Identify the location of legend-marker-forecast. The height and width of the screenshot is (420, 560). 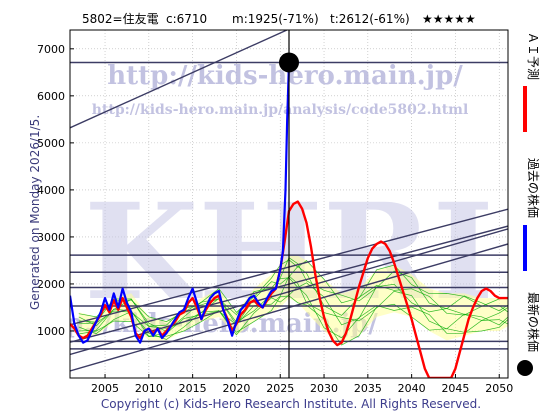
(525, 109).